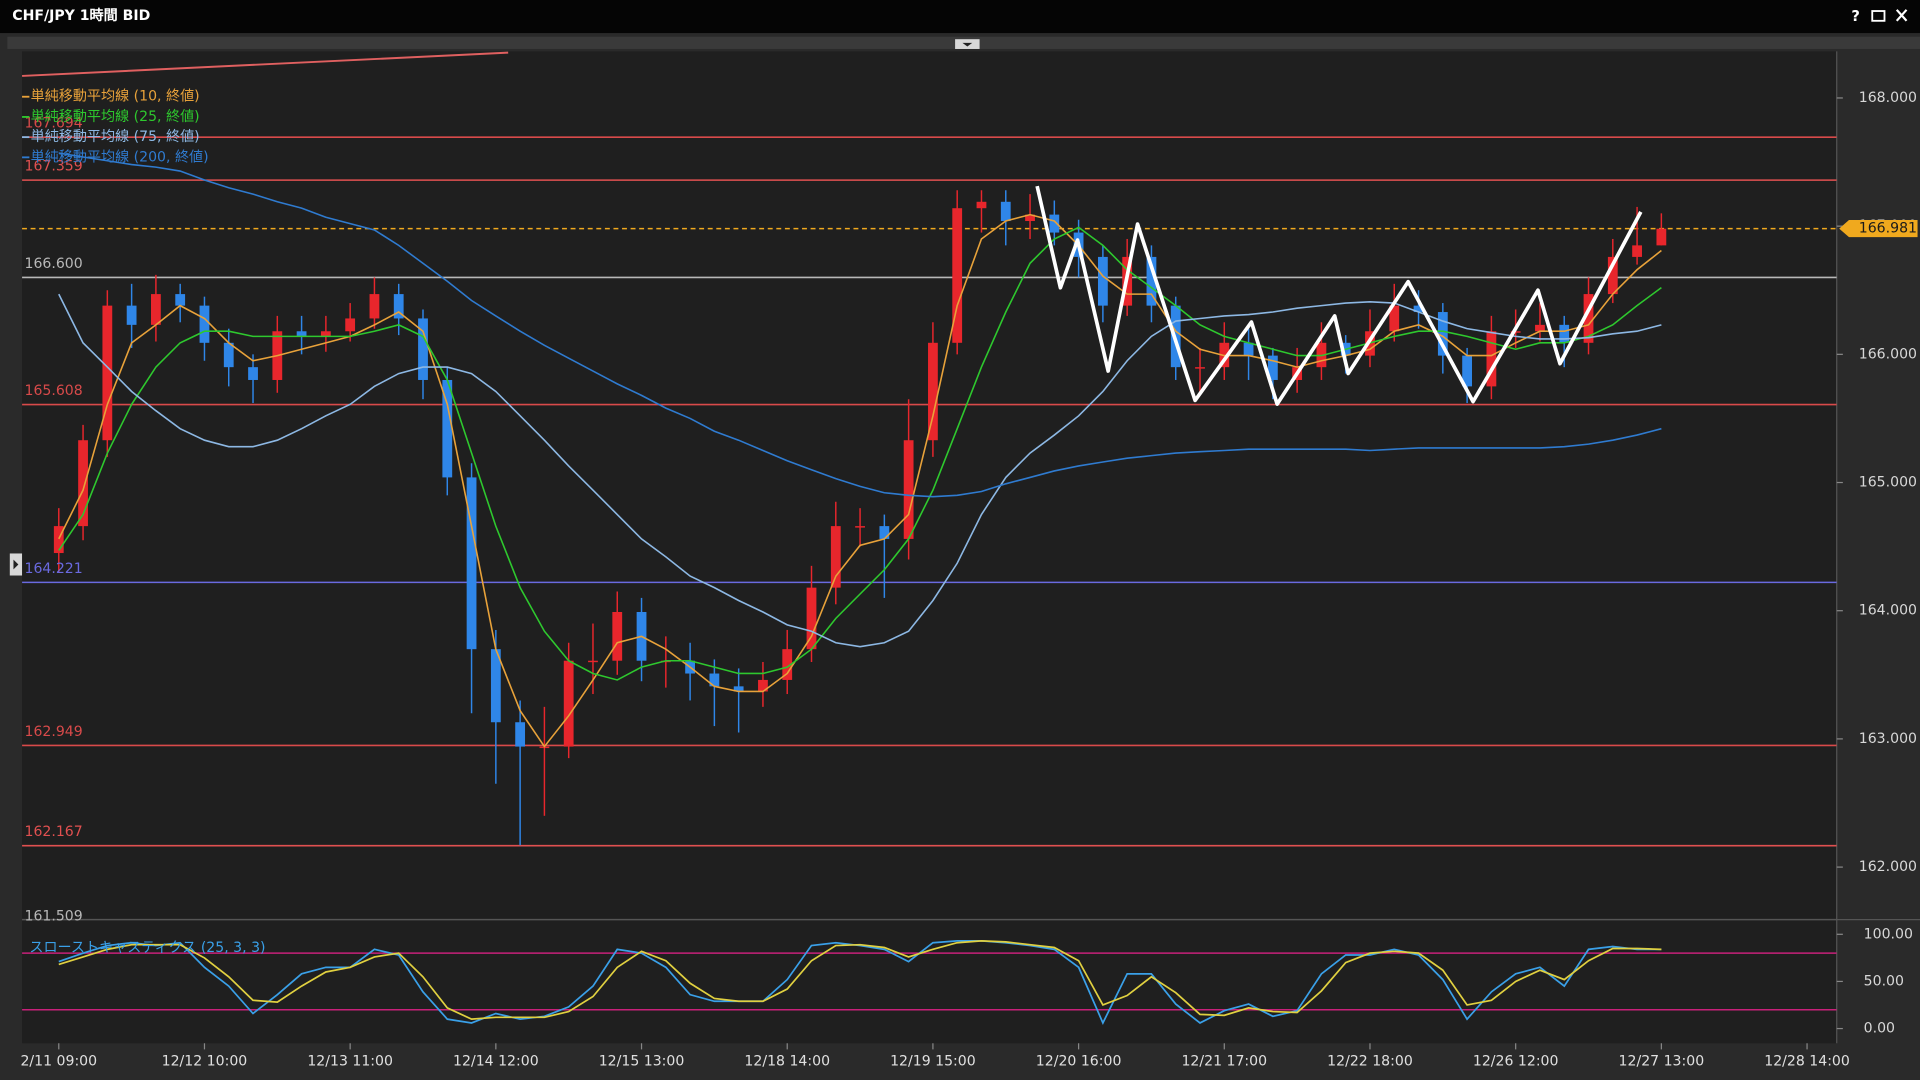  Describe the element at coordinates (53, 264) in the screenshot. I see `level-label: 166.600` at that location.